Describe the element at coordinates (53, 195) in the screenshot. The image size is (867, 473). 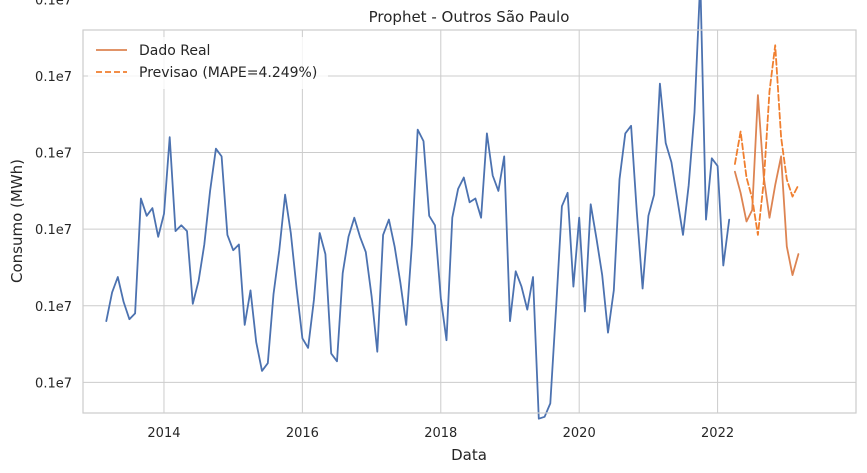
I see `y-tick-labels: 0.1e7 0.1e7 0.1e7 0.1e7 0.1e7 0.1e7` at that location.